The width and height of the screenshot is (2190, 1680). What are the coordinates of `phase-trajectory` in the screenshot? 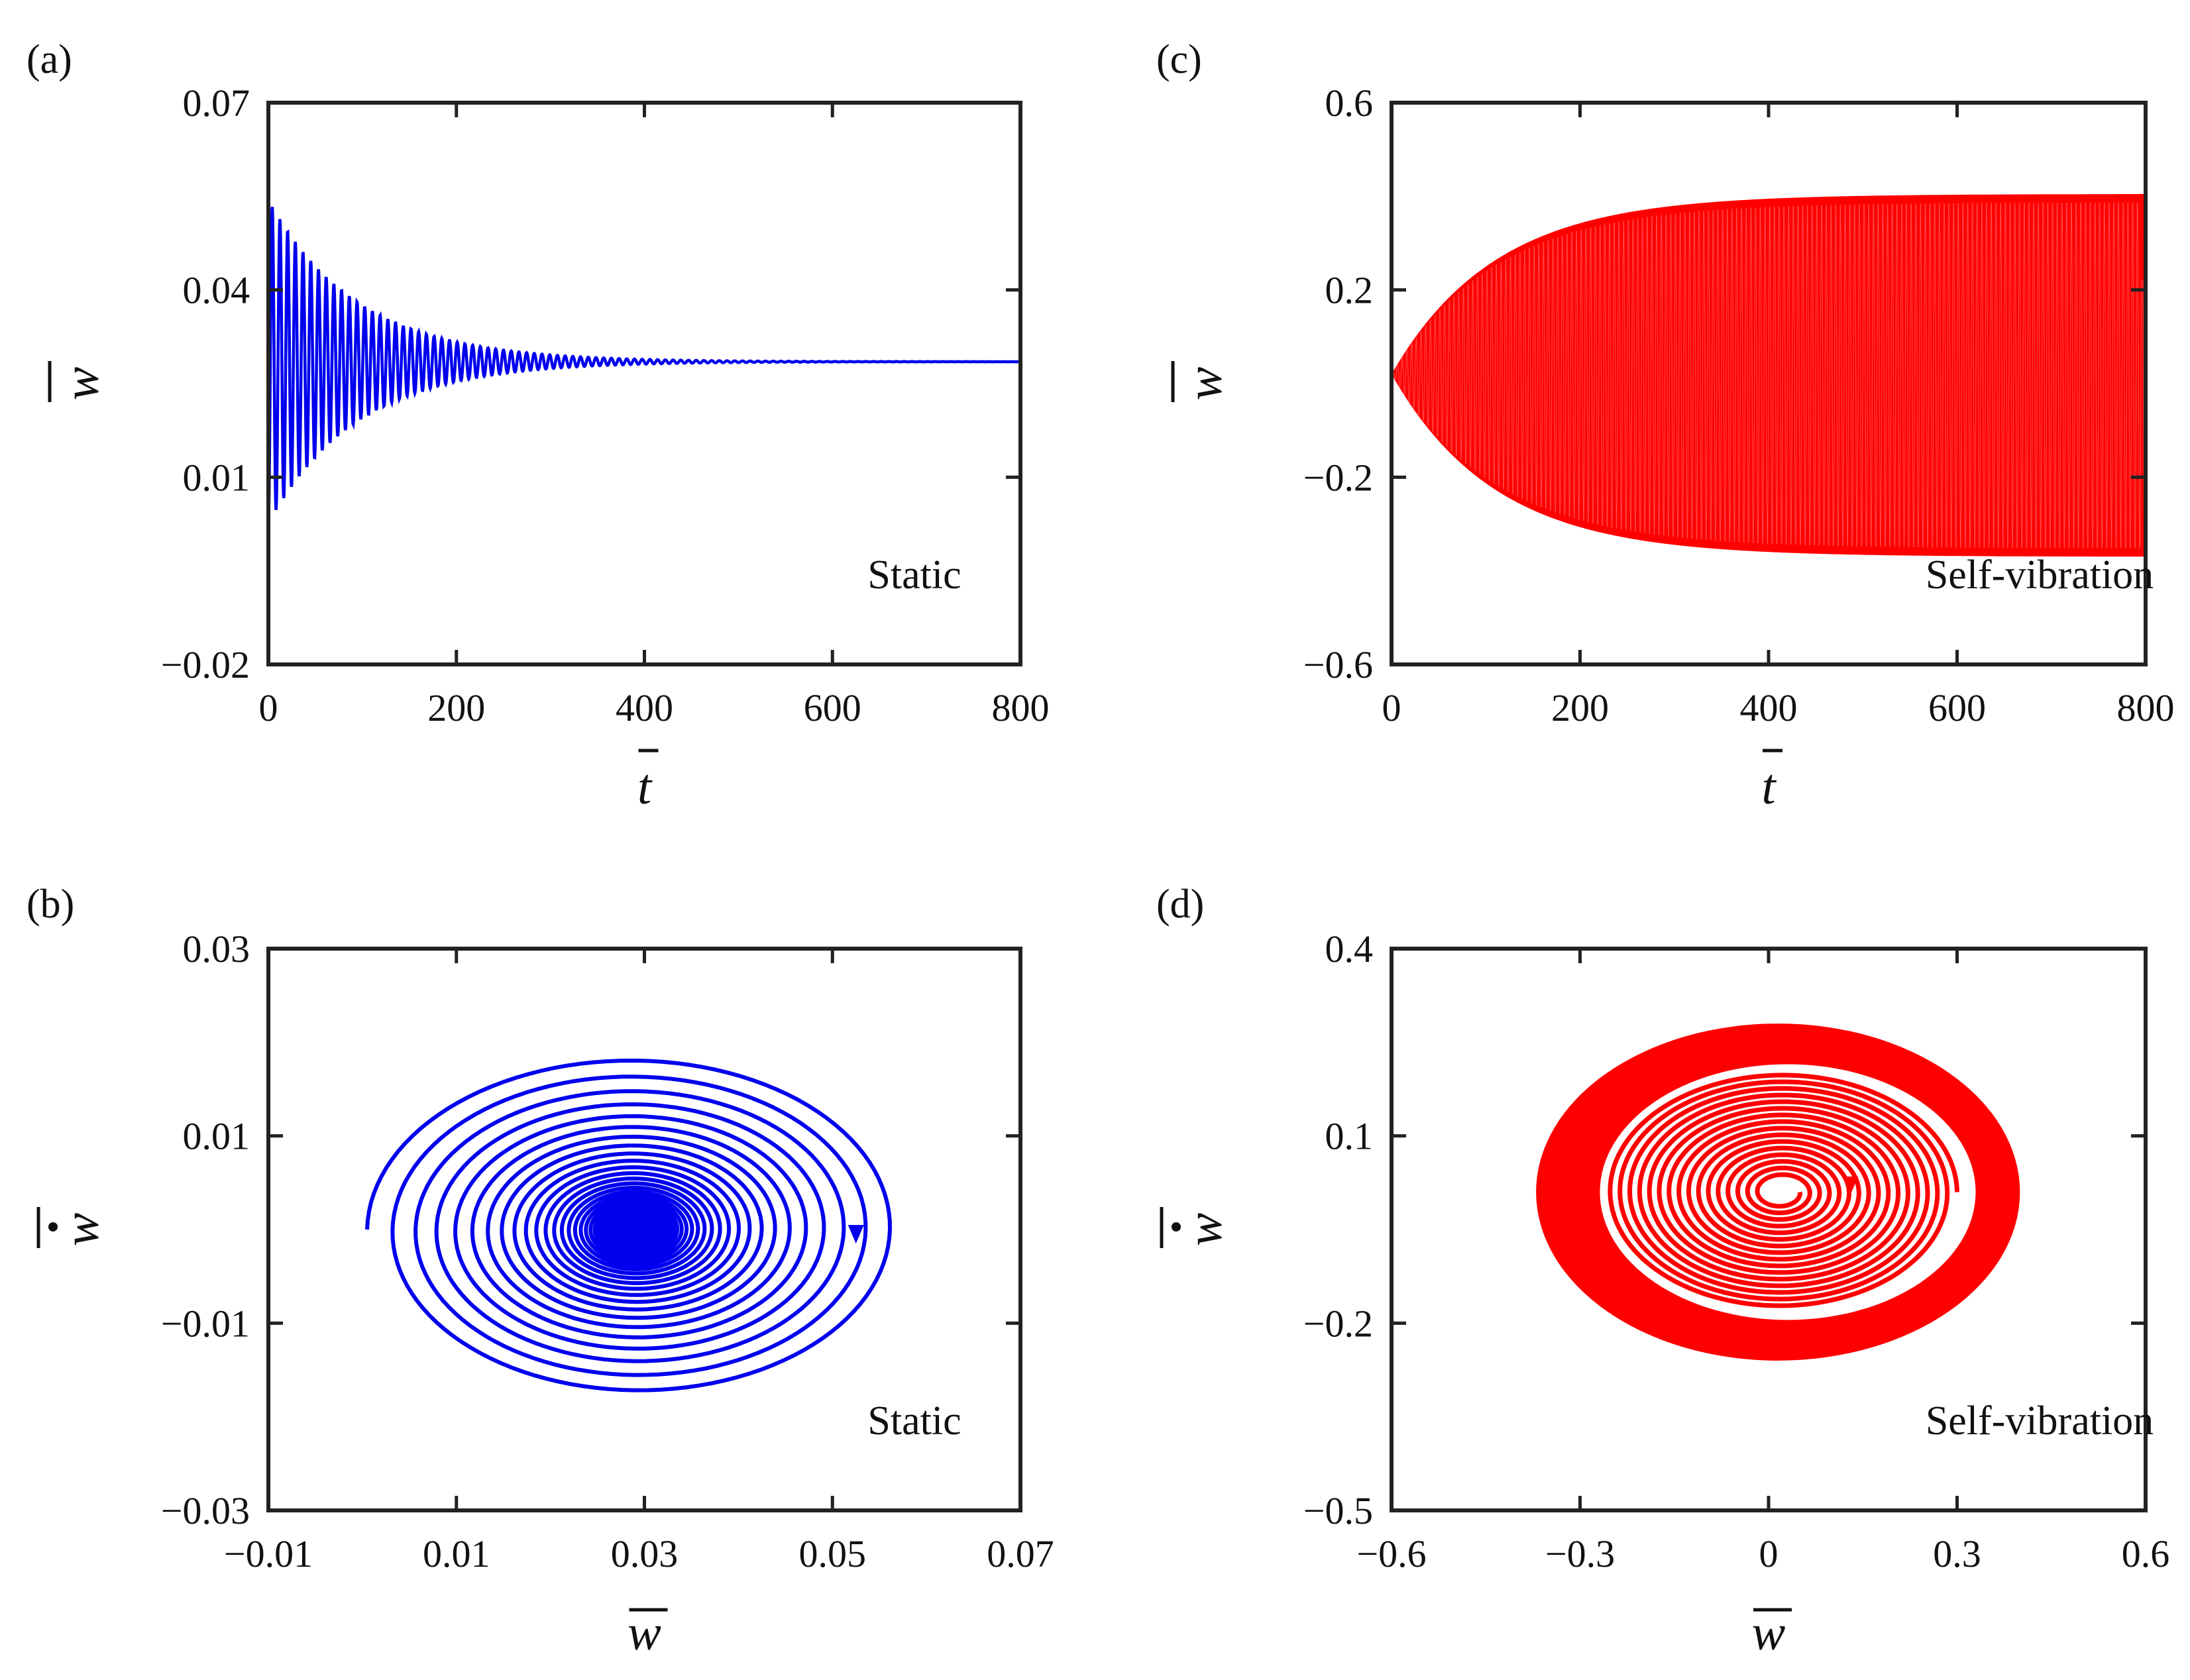 It's located at (1784, 1190).